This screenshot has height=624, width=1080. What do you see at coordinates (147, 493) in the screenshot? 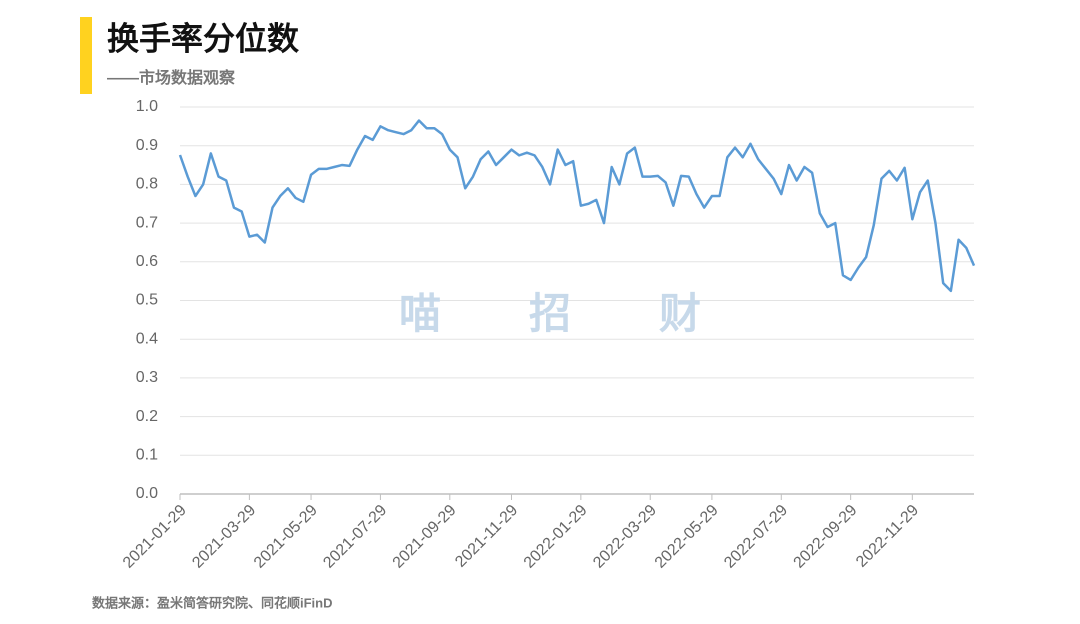
I see `y-tick-label: 0.0` at bounding box center [147, 493].